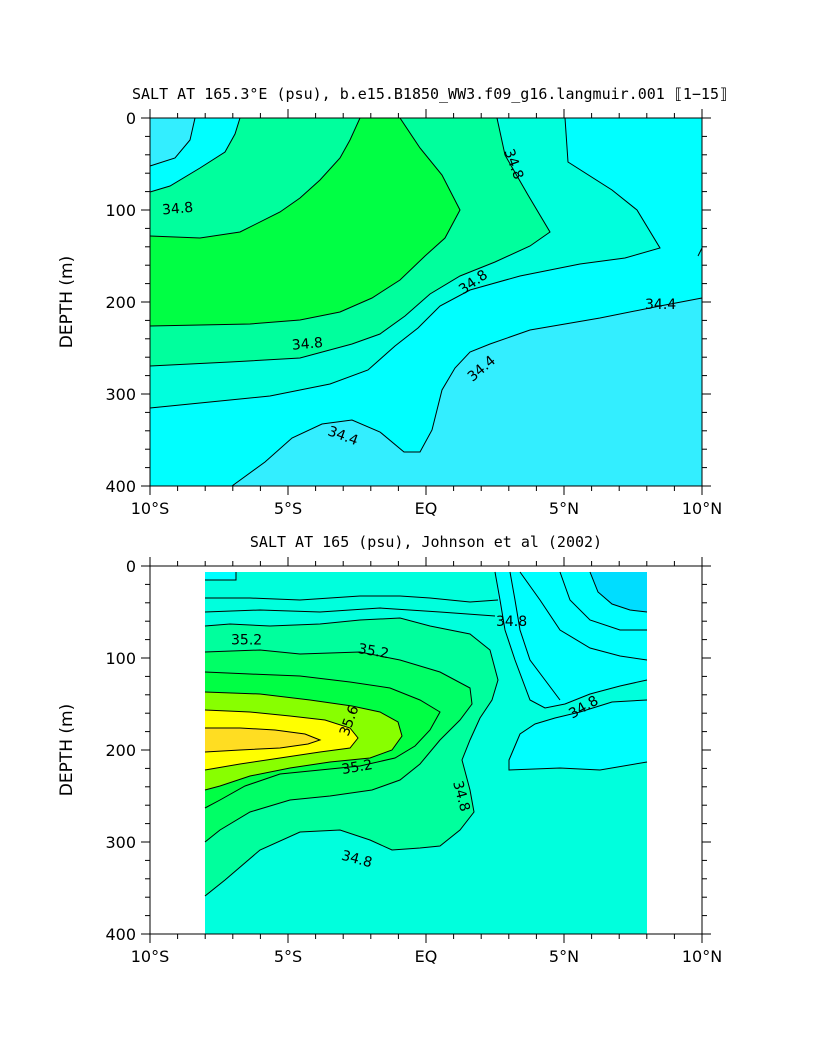  What do you see at coordinates (67, 302) in the screenshot?
I see `top-ylabel: DEPTH (m)` at bounding box center [67, 302].